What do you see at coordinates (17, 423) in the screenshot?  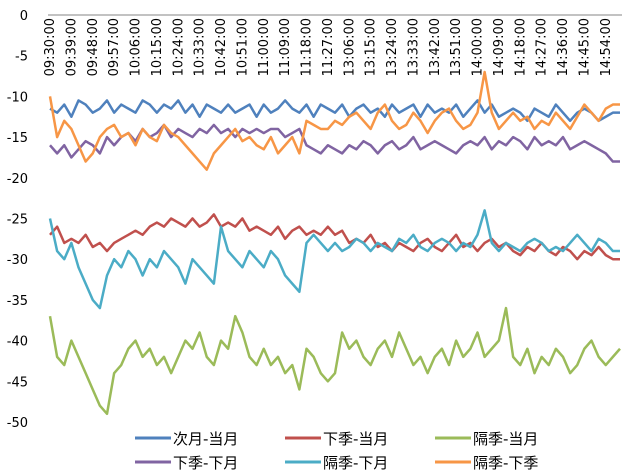 I see `y-tick-label: -50` at bounding box center [17, 423].